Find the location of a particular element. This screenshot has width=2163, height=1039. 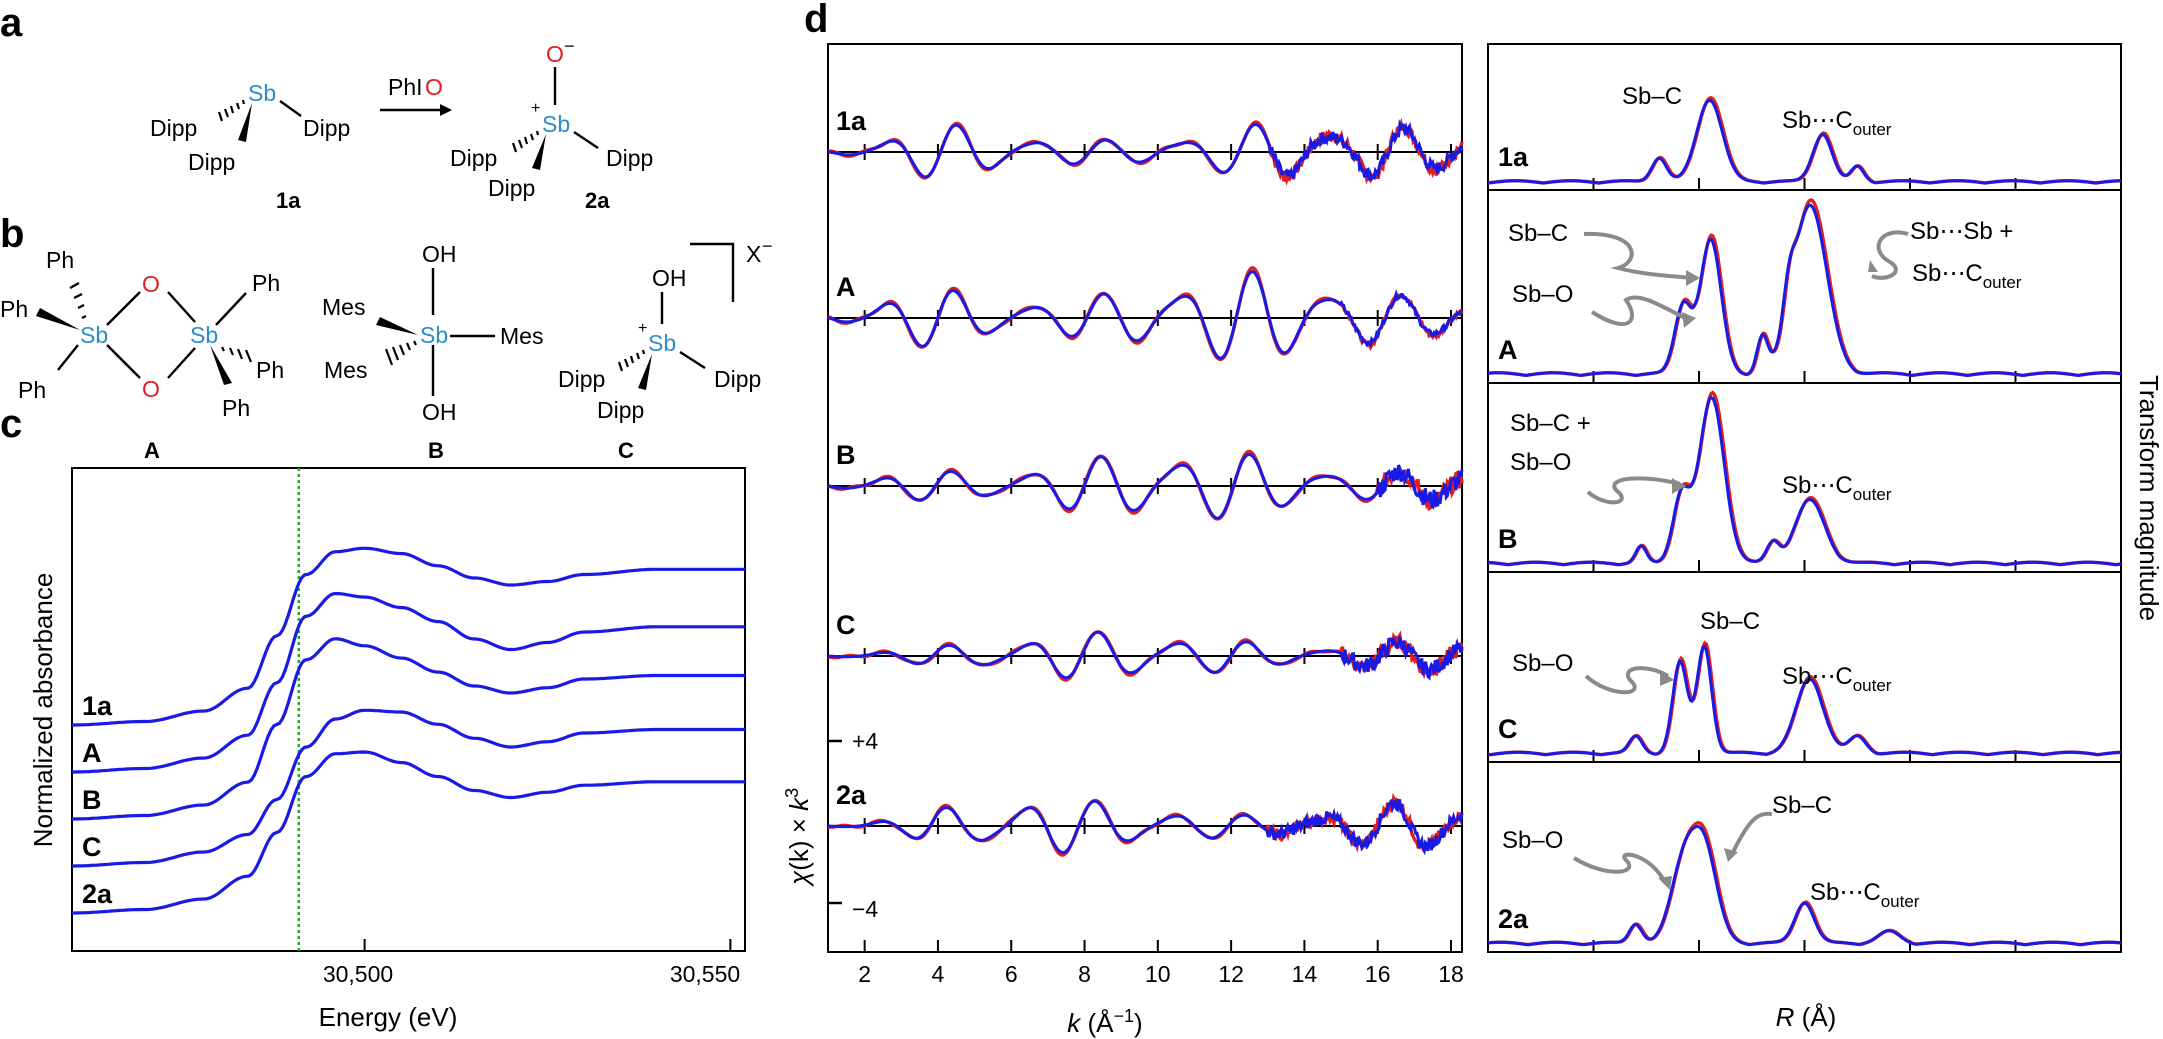

exafs-r-fit-2a is located at coordinates (1804, 885).